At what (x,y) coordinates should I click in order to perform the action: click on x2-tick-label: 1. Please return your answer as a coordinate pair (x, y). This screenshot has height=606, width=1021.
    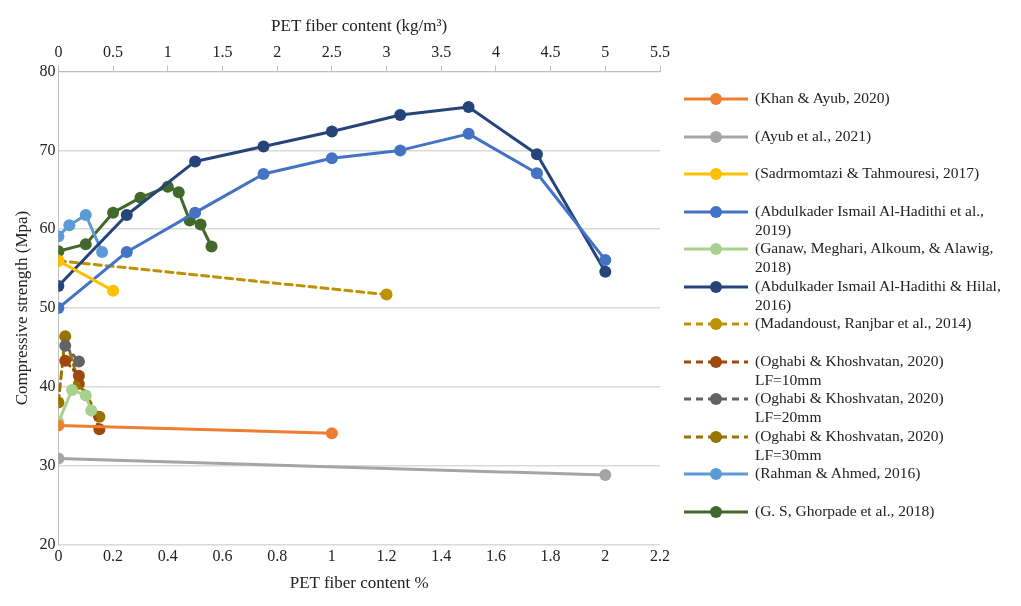
    Looking at the image, I should click on (167, 52).